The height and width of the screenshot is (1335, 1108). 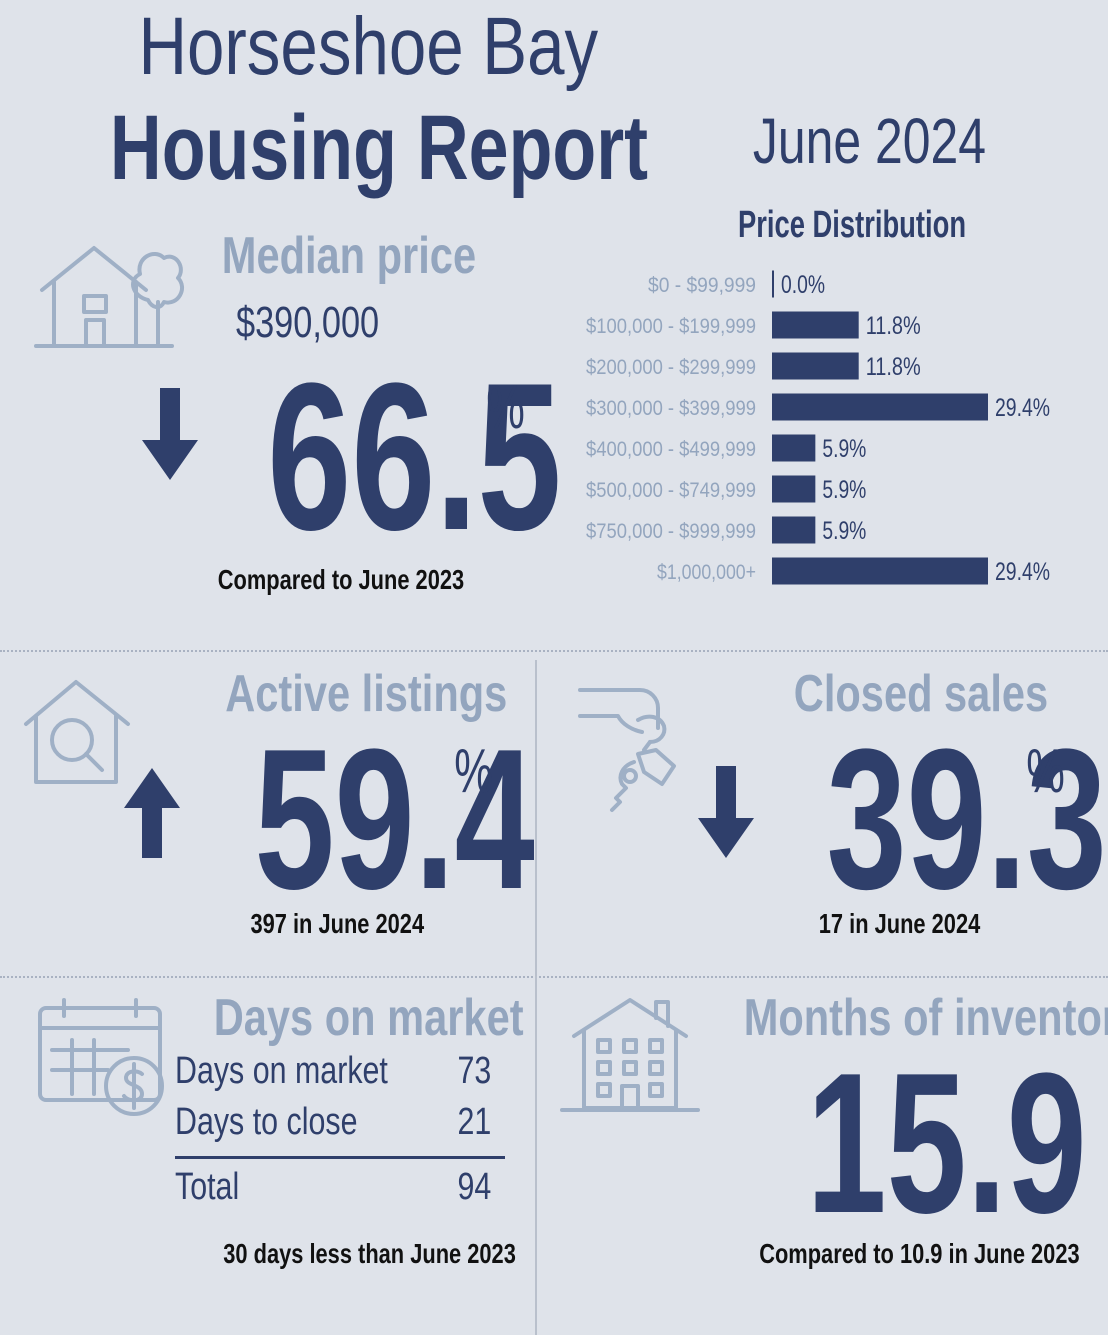 What do you see at coordinates (340, 1157) in the screenshot?
I see `total-divider` at bounding box center [340, 1157].